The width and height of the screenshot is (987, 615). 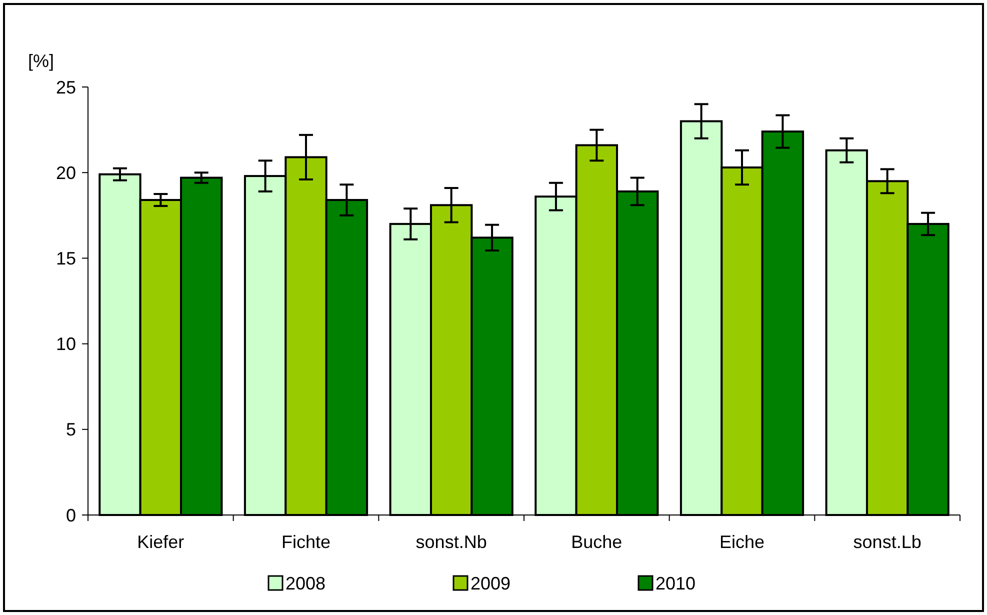 I want to click on x-tick-label: Kiefer, so click(x=160, y=542).